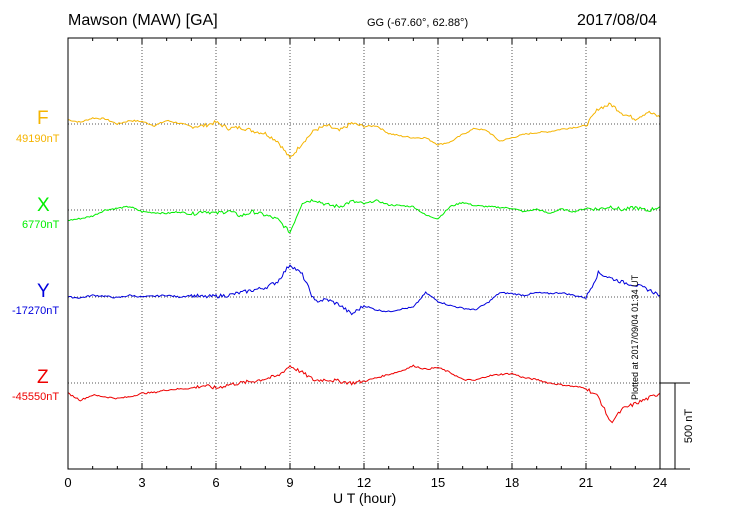 The height and width of the screenshot is (520, 730). What do you see at coordinates (660, 482) in the screenshot?
I see `x-tick-label: 24` at bounding box center [660, 482].